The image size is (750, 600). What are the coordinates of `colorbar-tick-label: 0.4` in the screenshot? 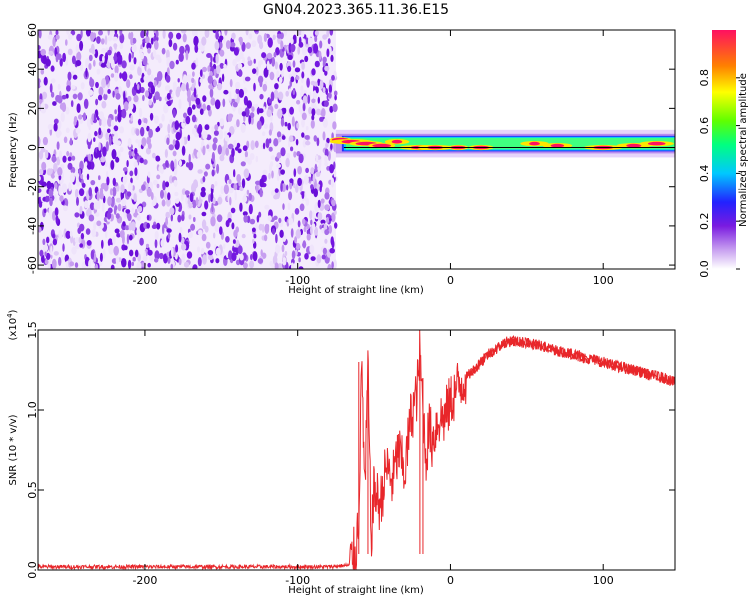 It's located at (704, 174).